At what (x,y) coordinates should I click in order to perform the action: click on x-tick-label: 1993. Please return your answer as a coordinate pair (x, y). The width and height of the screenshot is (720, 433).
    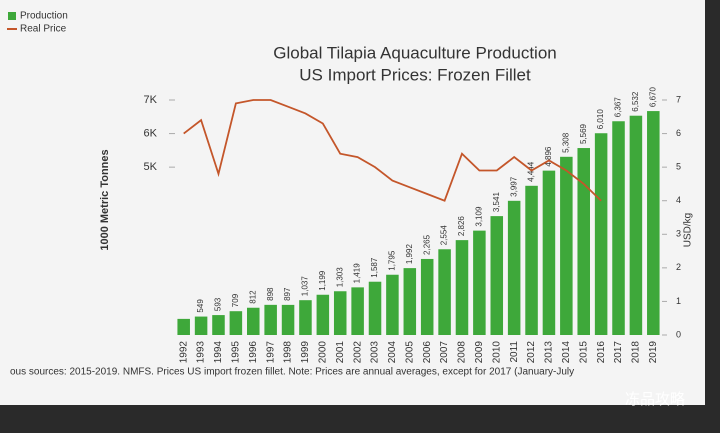
    Looking at the image, I should click on (201, 352).